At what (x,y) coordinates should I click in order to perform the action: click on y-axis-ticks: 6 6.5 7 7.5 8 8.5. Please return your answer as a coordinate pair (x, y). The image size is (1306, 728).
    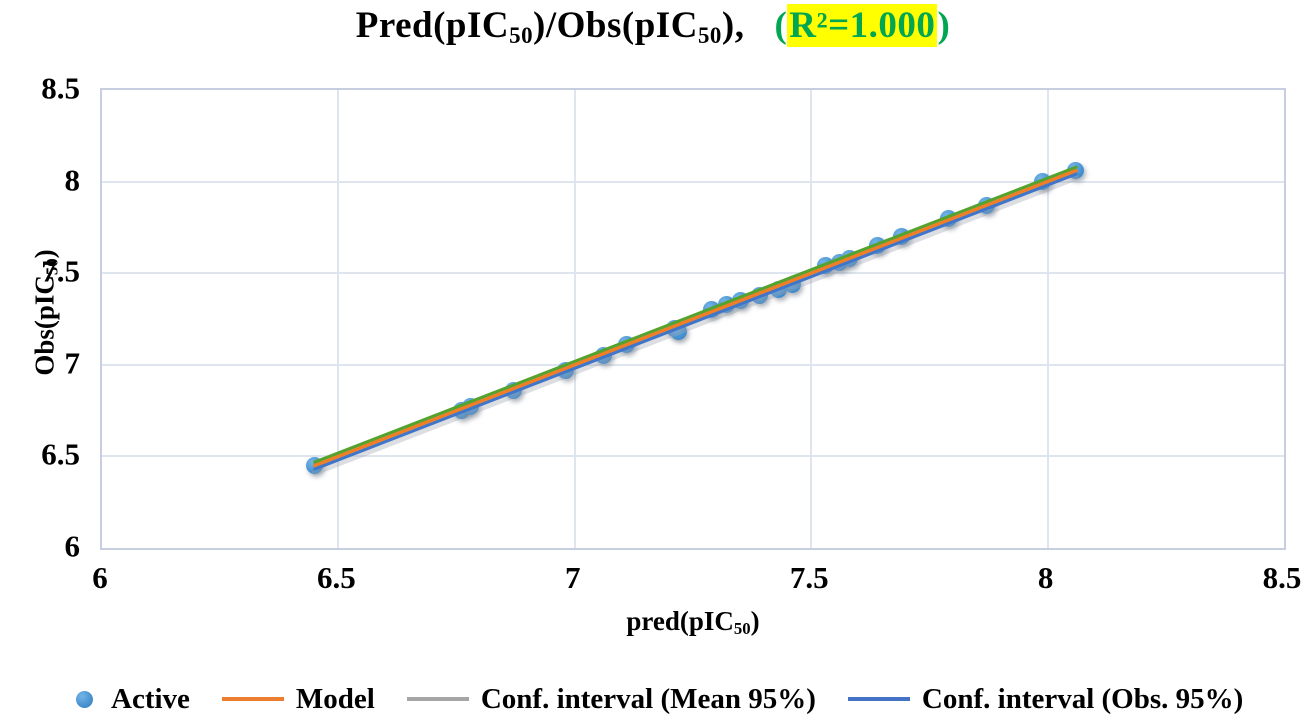
    Looking at the image, I should click on (40, 317).